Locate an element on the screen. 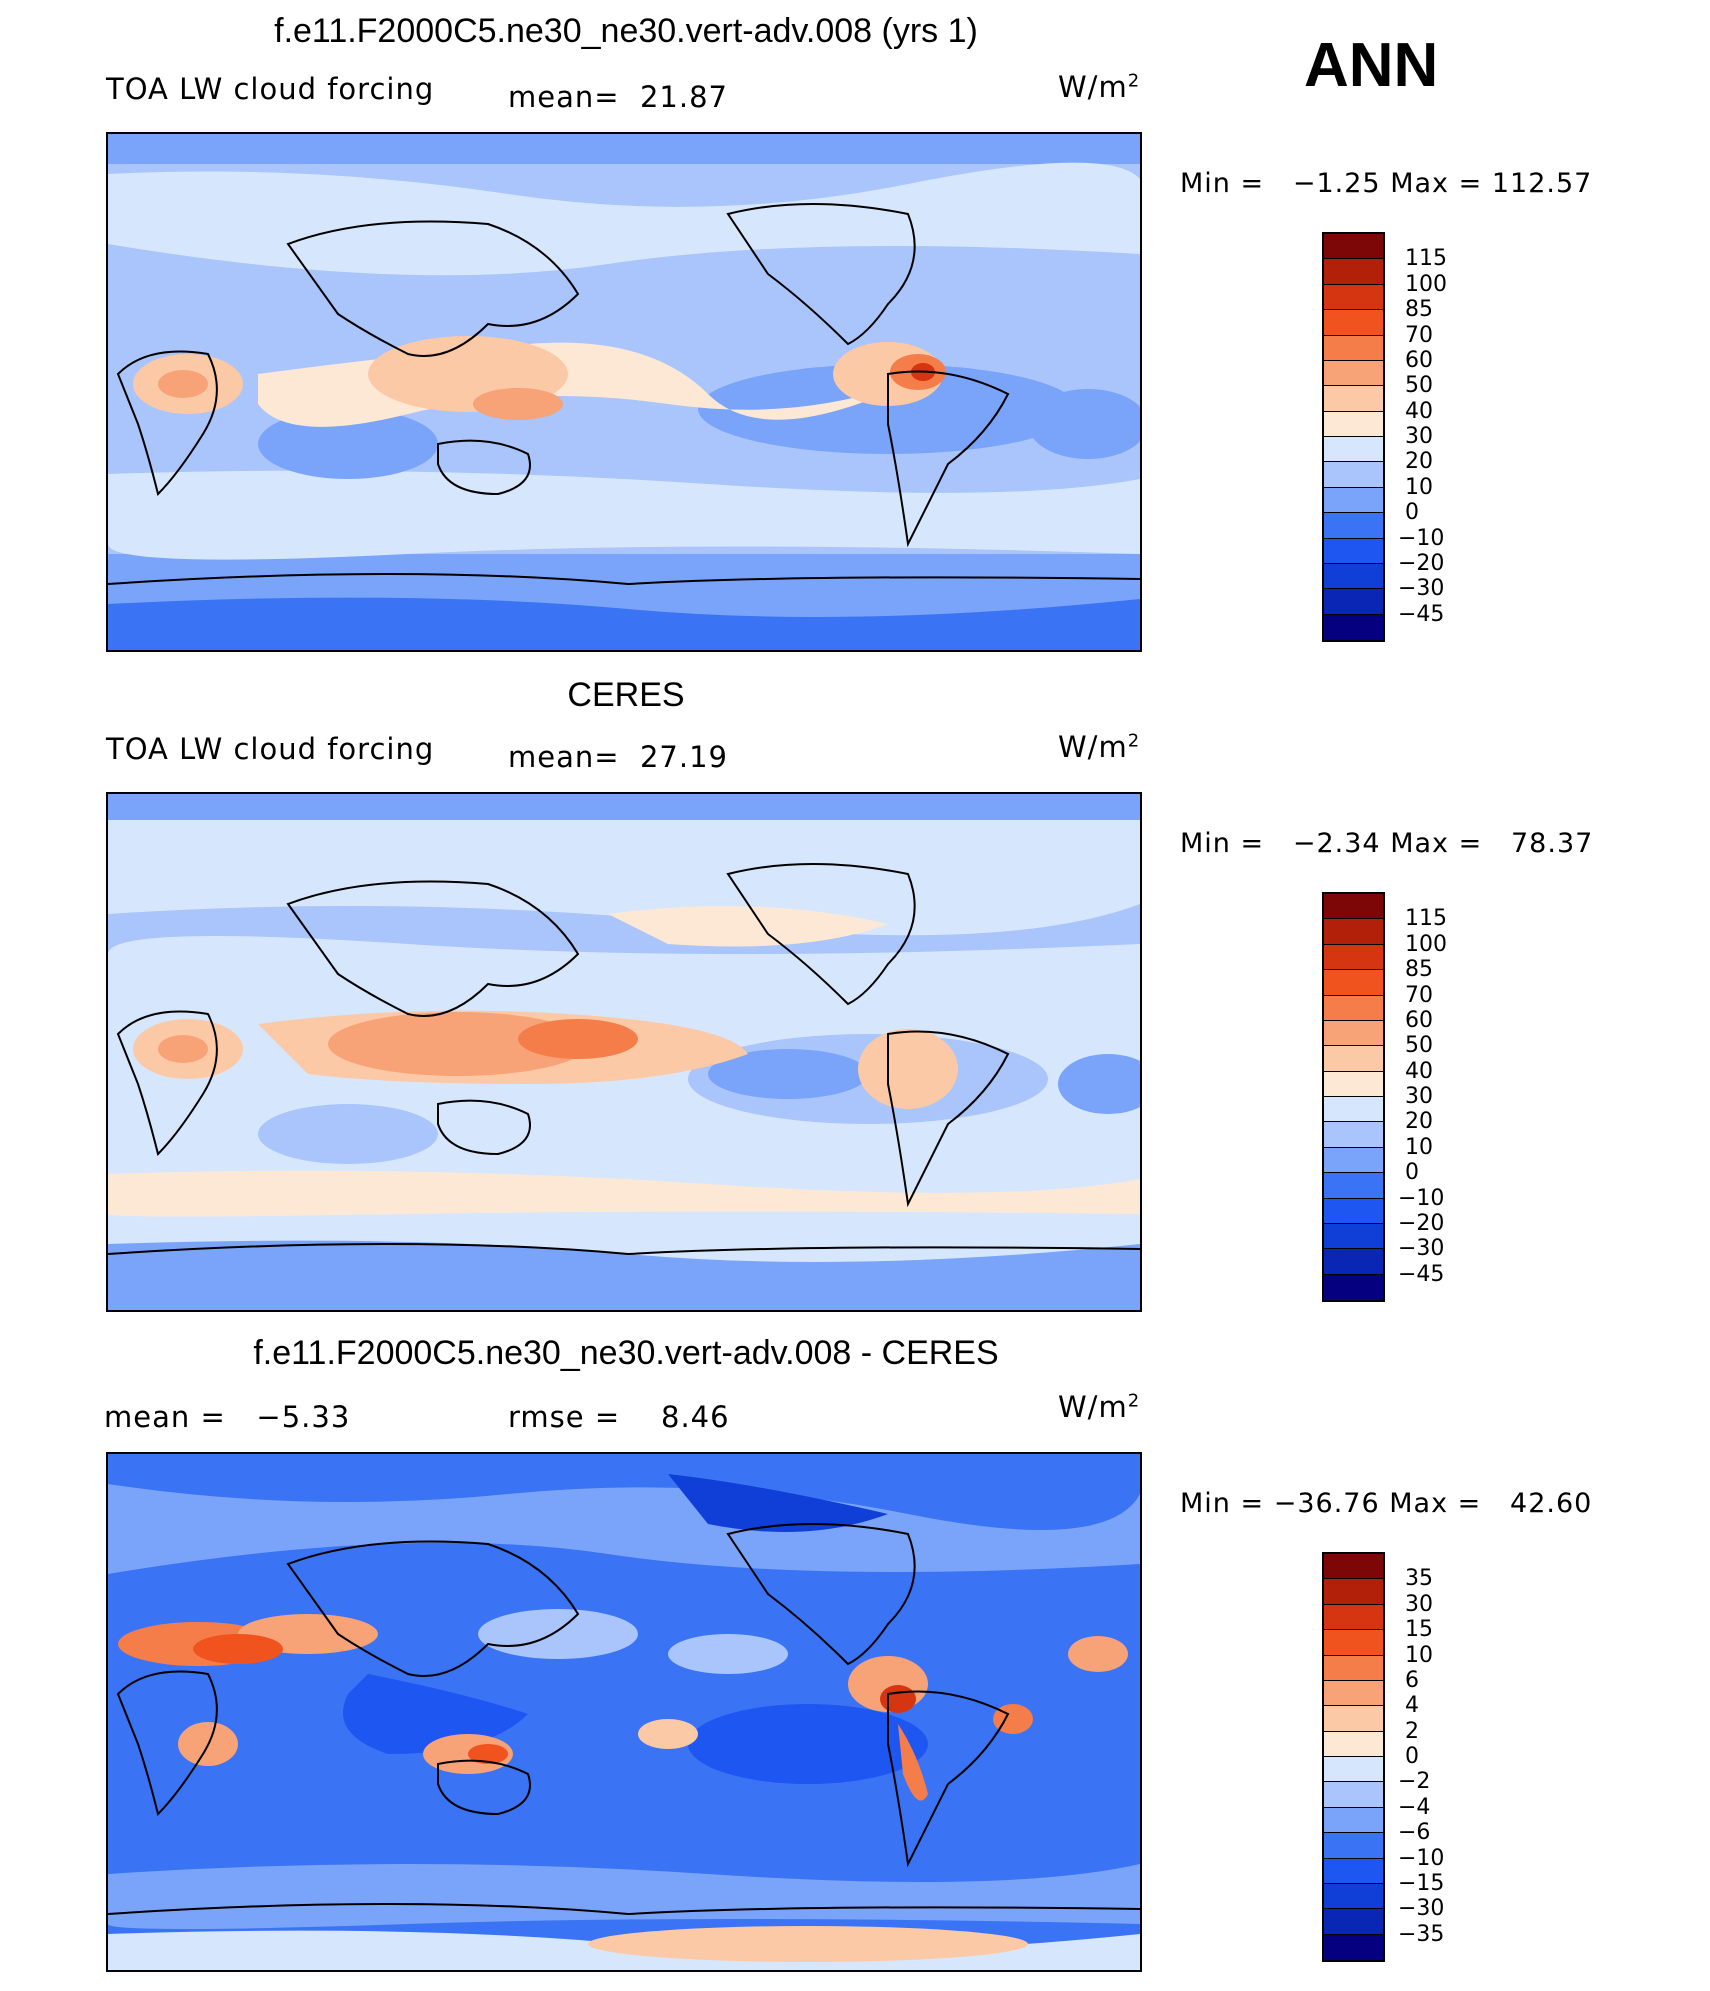  panel-2-colorbar is located at coordinates (1353, 1097).